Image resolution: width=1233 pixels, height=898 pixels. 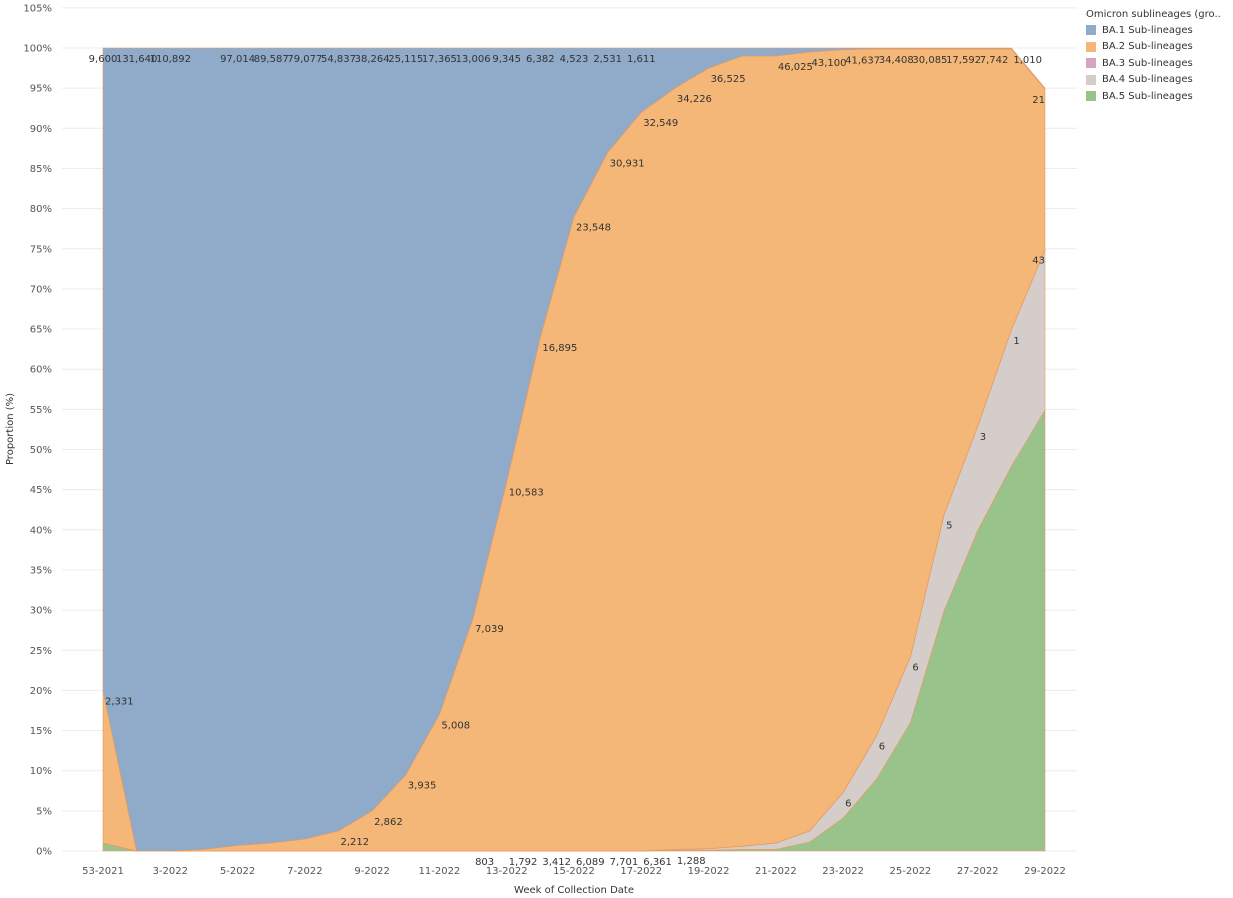 I want to click on data-label: 43,100, so click(x=829, y=63).